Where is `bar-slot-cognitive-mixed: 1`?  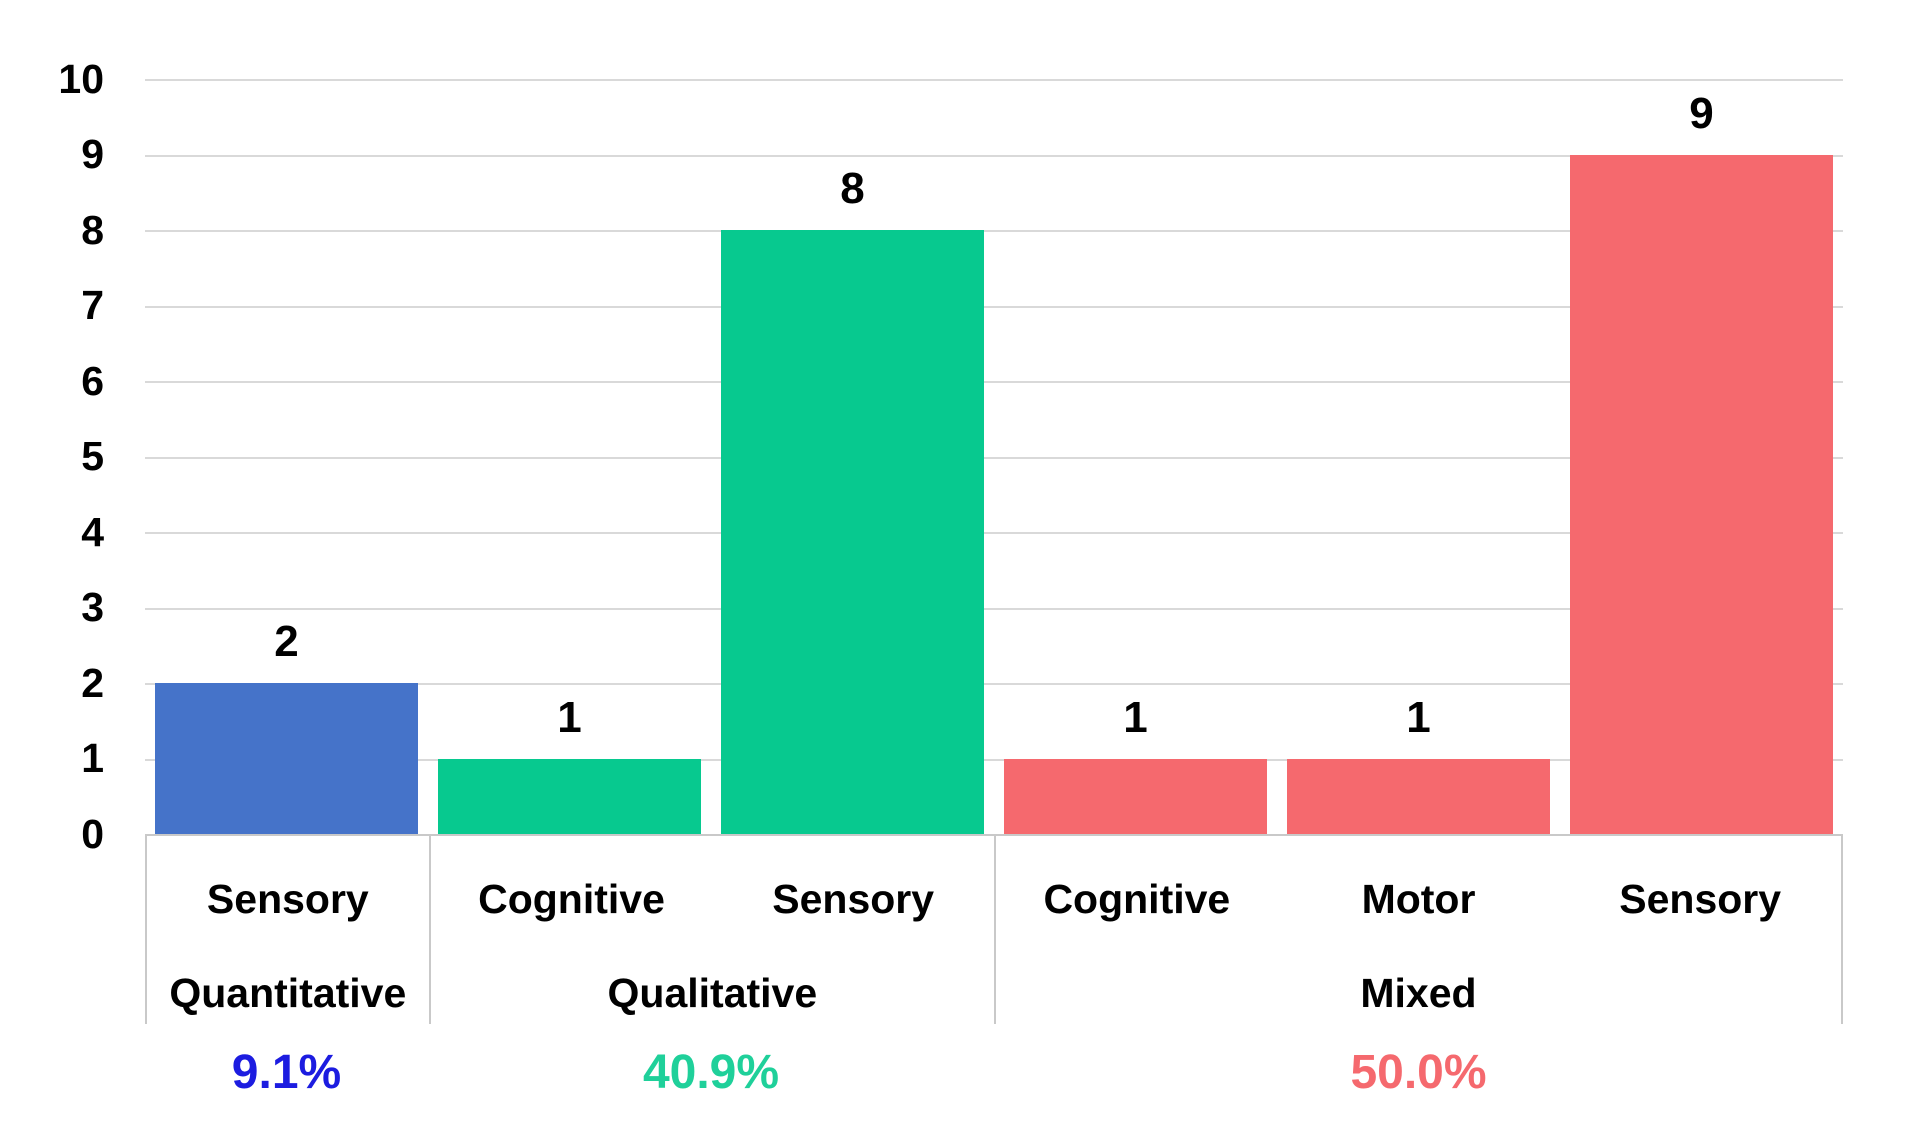 bar-slot-cognitive-mixed: 1 is located at coordinates (1135, 456).